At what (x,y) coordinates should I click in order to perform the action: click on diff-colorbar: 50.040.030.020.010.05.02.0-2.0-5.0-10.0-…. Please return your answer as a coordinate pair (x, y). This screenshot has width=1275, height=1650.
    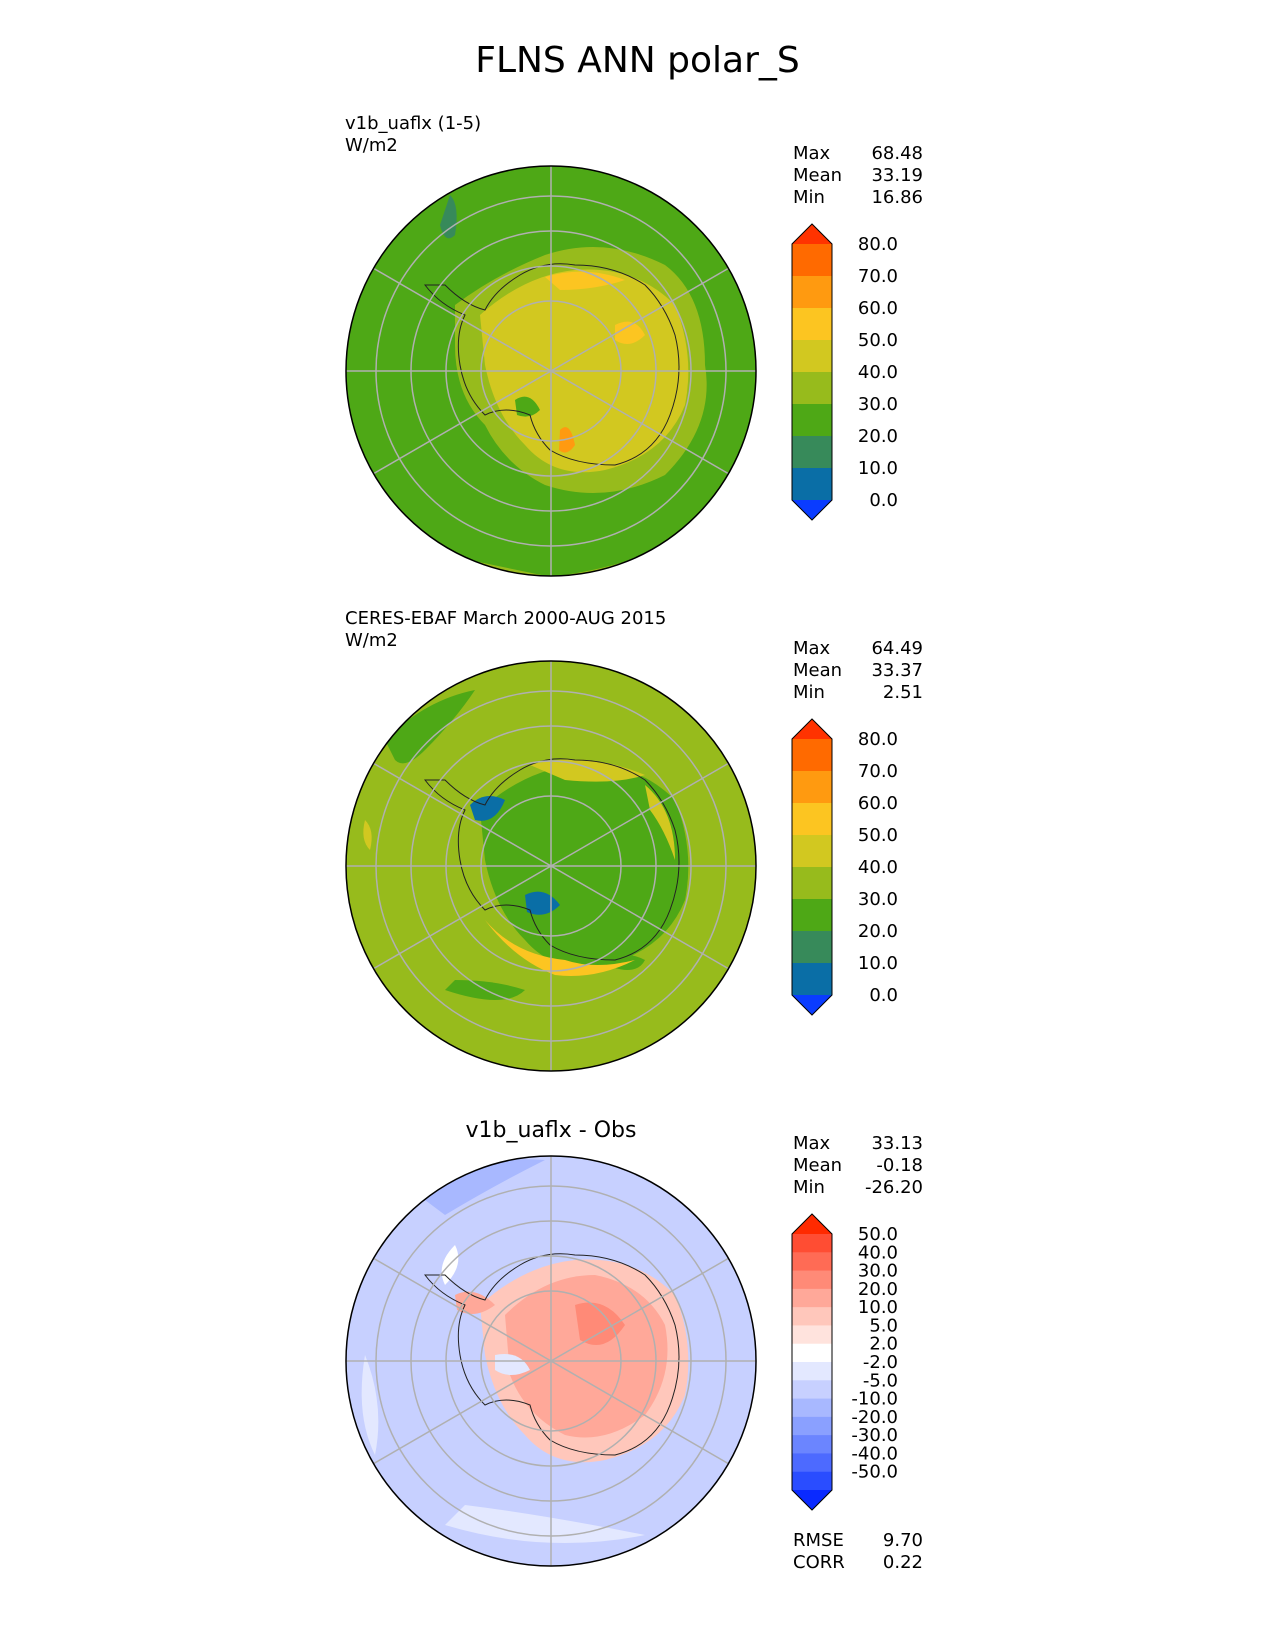
    Looking at the image, I should click on (844, 1362).